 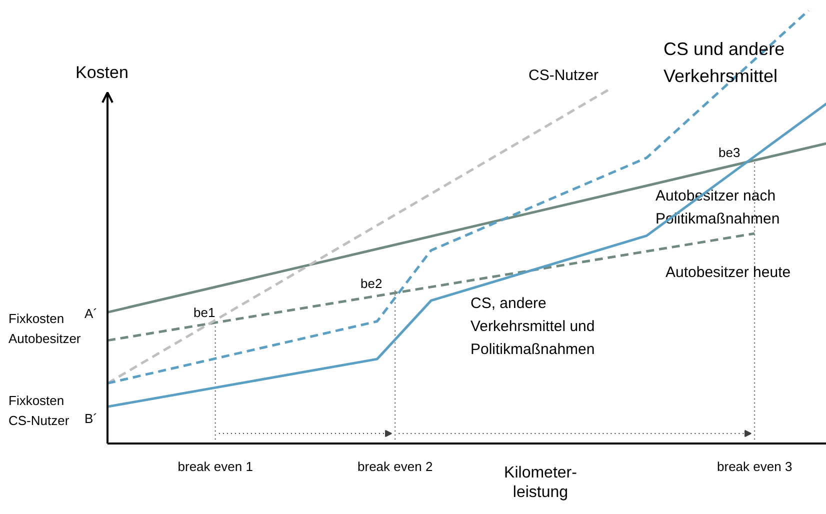 I want to click on ref-line-label: be1, so click(x=205, y=312).